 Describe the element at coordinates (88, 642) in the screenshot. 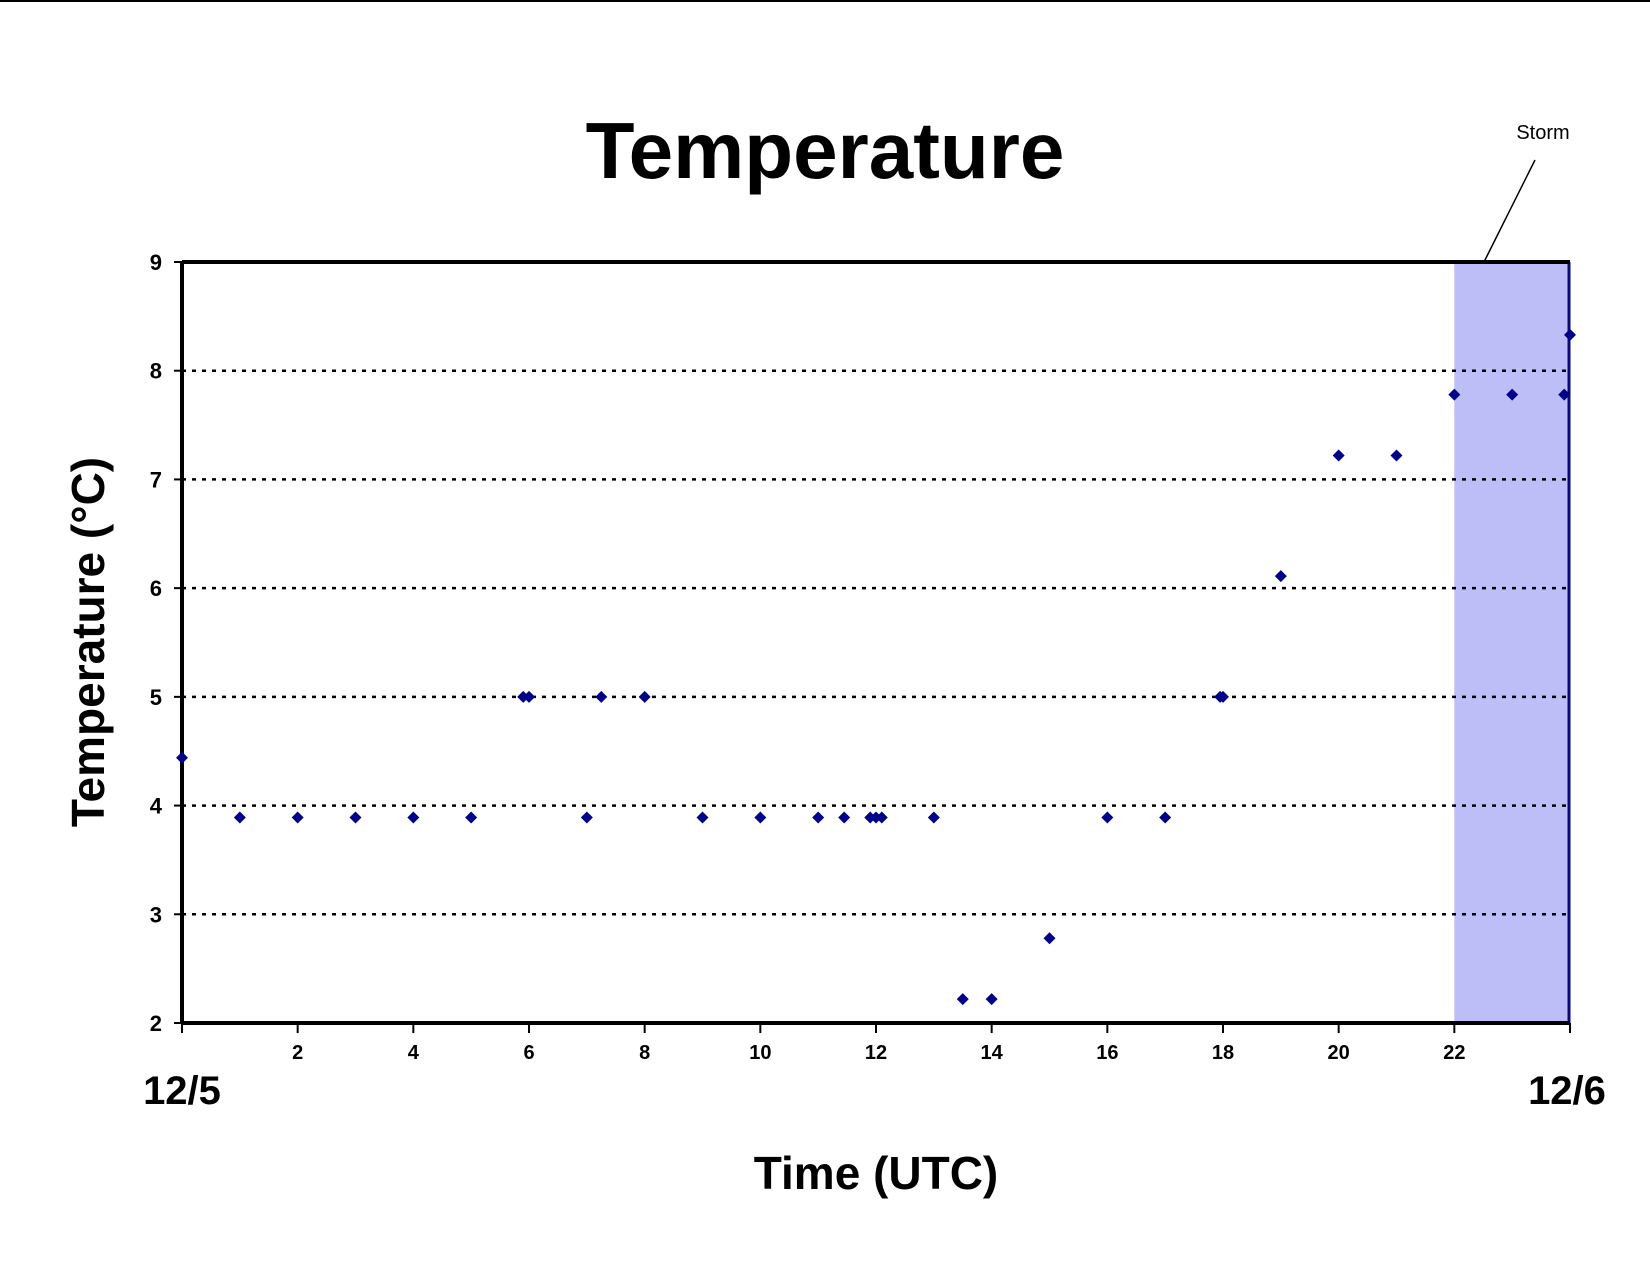

I see `y-axis-label: Temperature (°C)` at that location.